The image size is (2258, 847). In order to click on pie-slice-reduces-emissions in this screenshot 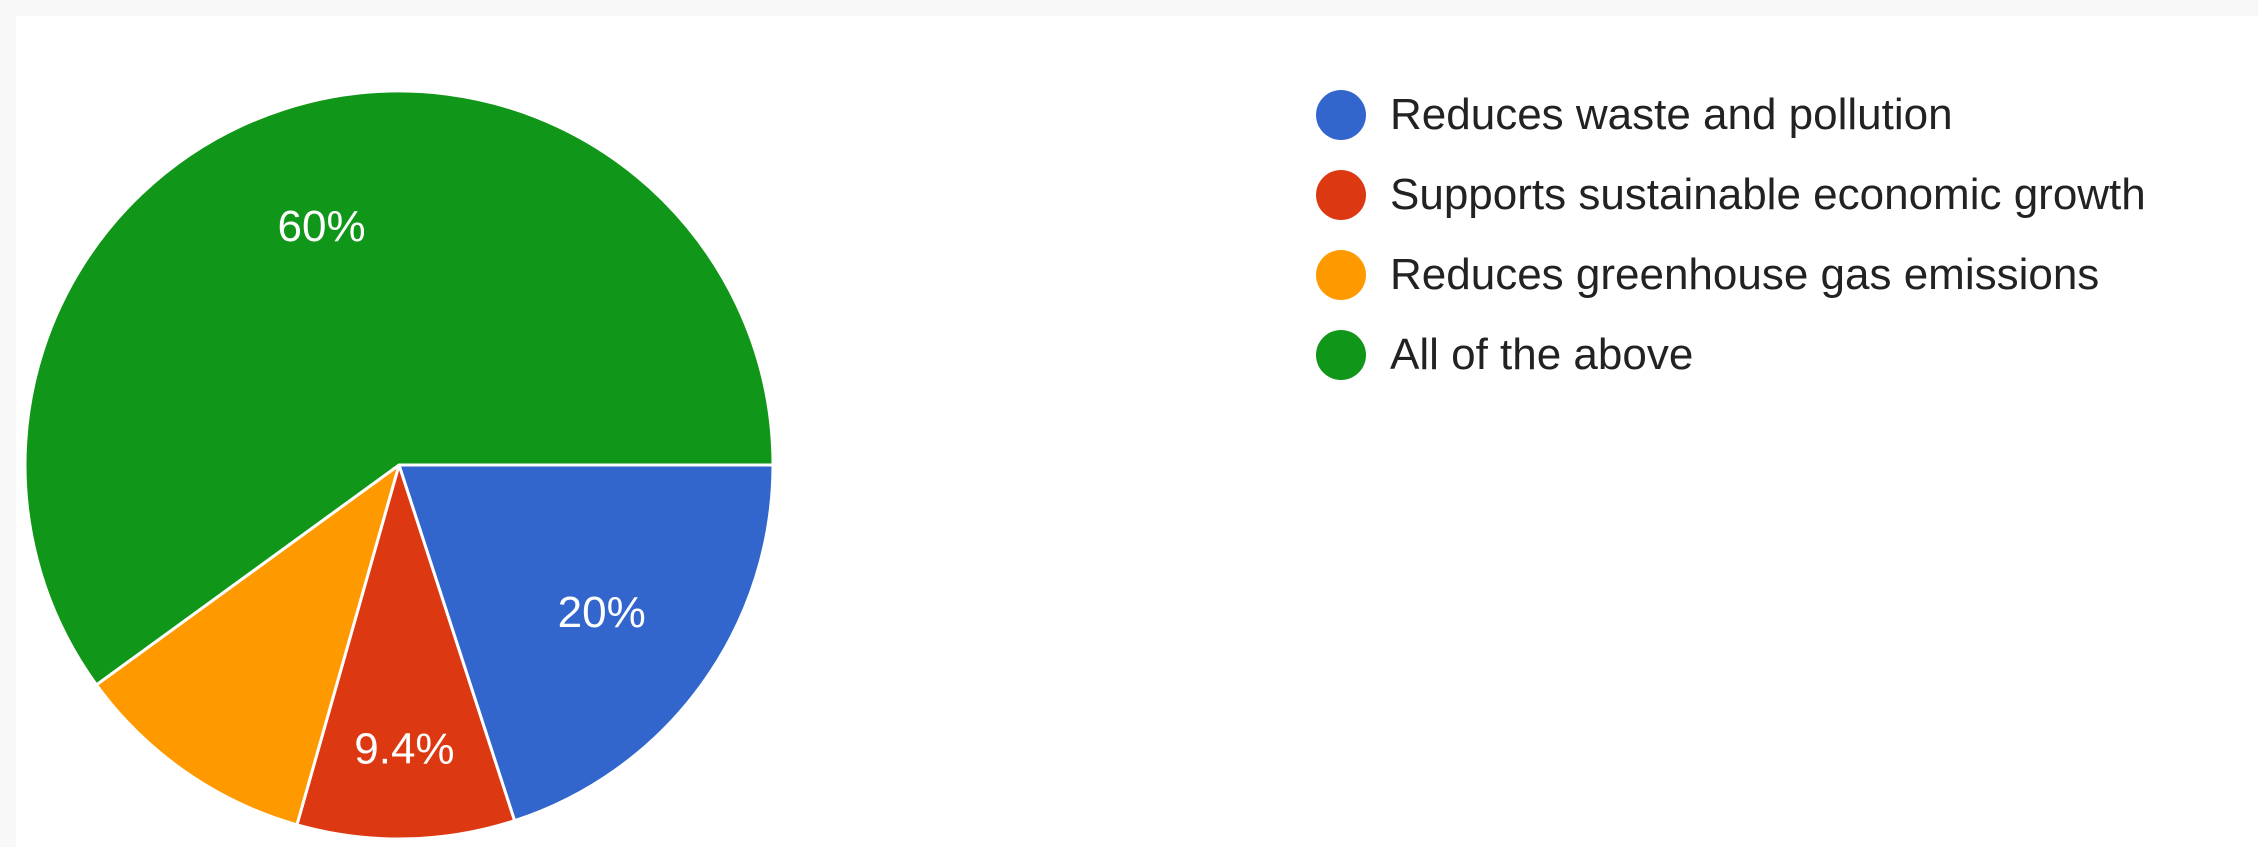, I will do `click(247, 645)`.